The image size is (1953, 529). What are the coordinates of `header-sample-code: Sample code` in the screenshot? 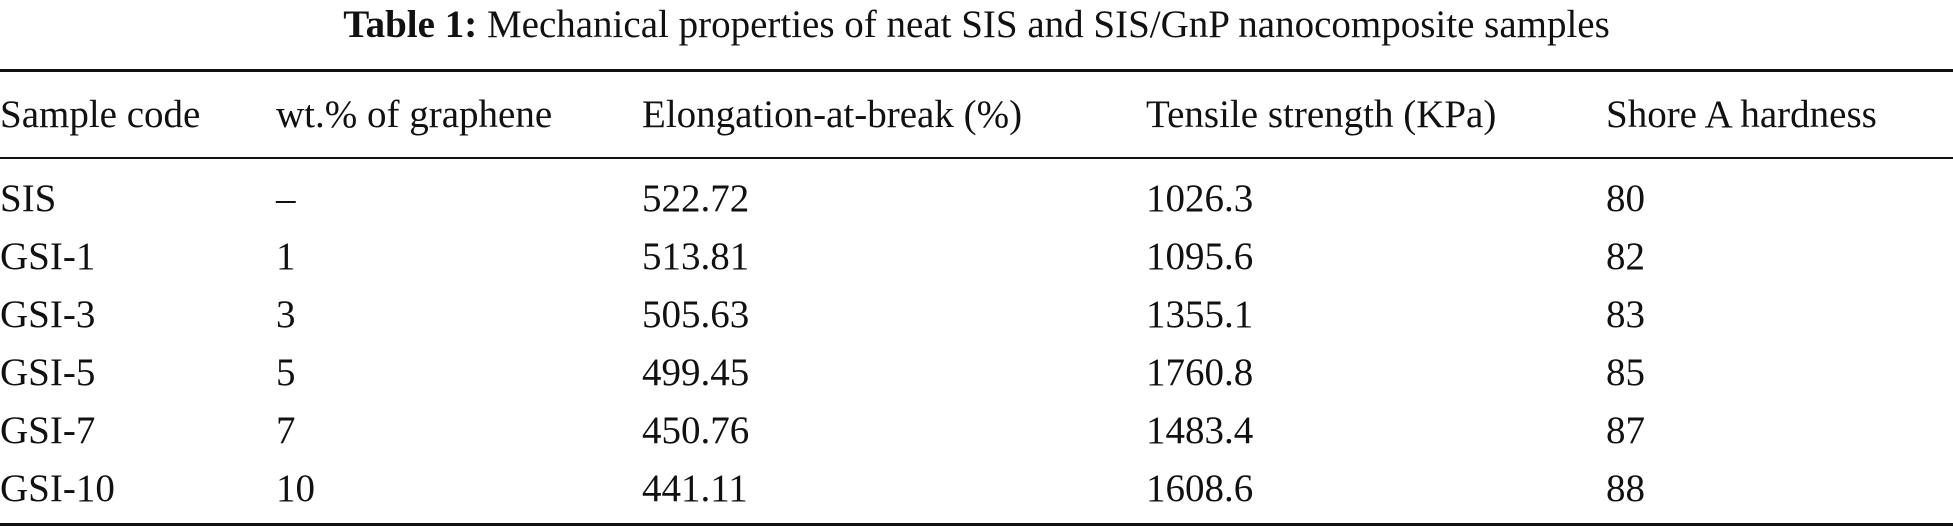 It's located at (100, 114).